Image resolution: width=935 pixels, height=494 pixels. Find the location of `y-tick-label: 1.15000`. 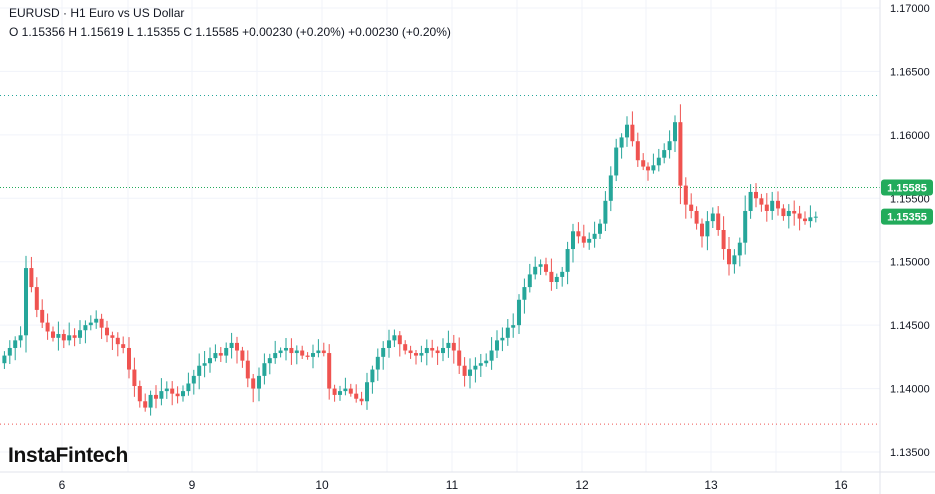

y-tick-label: 1.15000 is located at coordinates (910, 263).